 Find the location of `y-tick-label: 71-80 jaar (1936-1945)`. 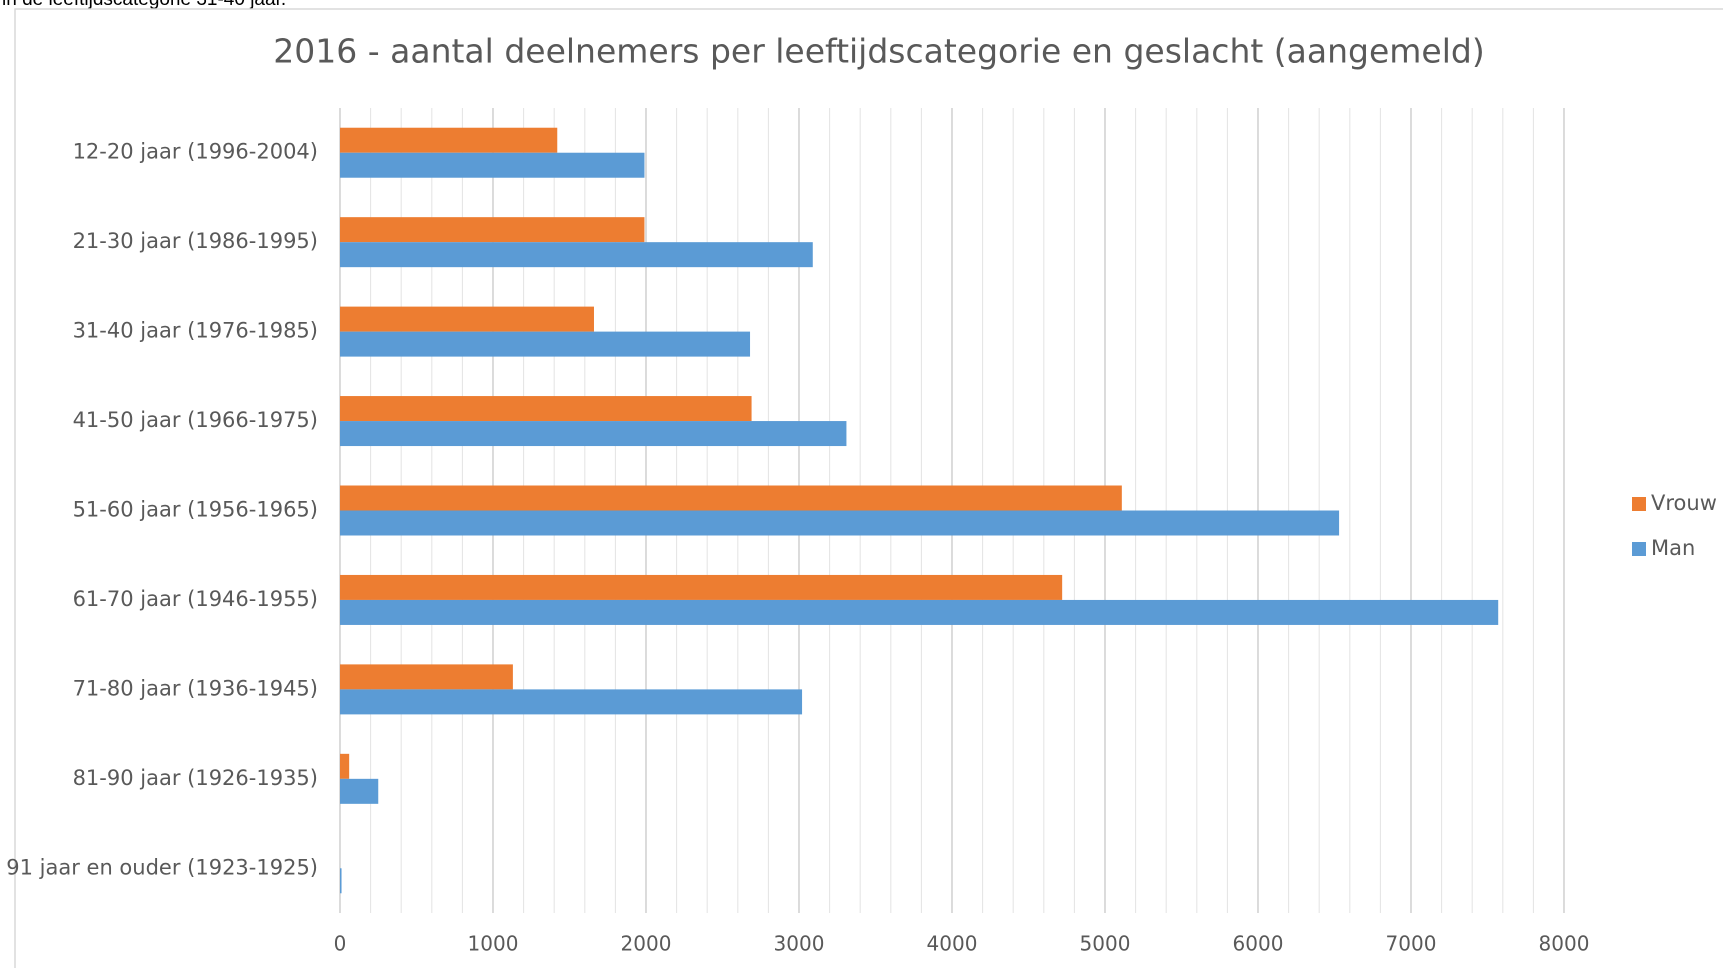

y-tick-label: 71-80 jaar (1936-1945) is located at coordinates (195, 688).